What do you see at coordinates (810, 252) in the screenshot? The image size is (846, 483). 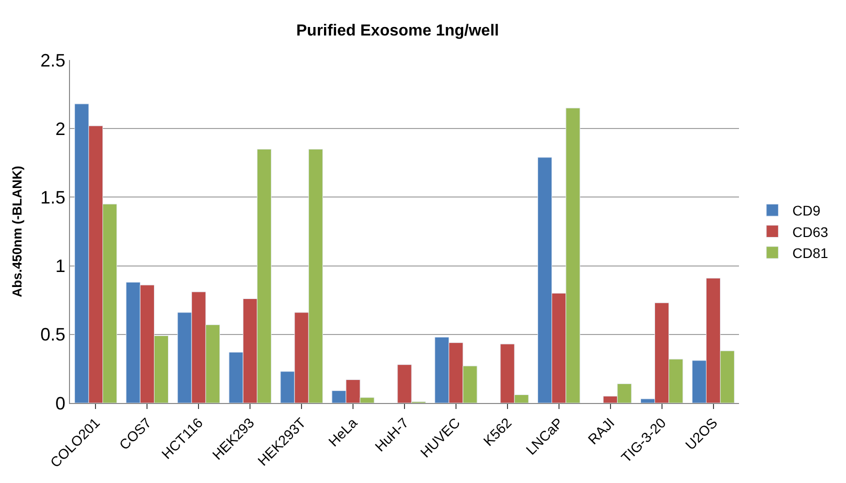 I see `legend-label: CD81` at bounding box center [810, 252].